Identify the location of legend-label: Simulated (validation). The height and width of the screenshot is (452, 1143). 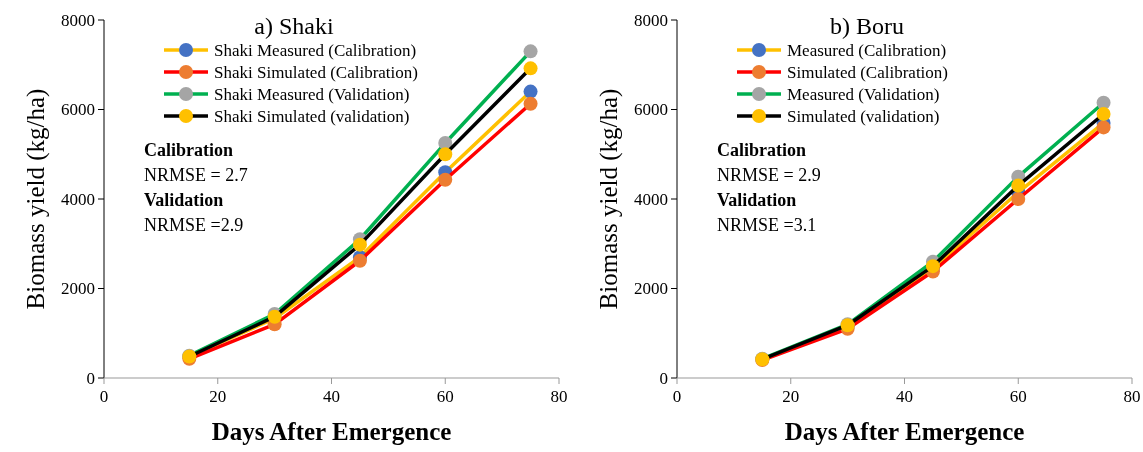
(863, 116).